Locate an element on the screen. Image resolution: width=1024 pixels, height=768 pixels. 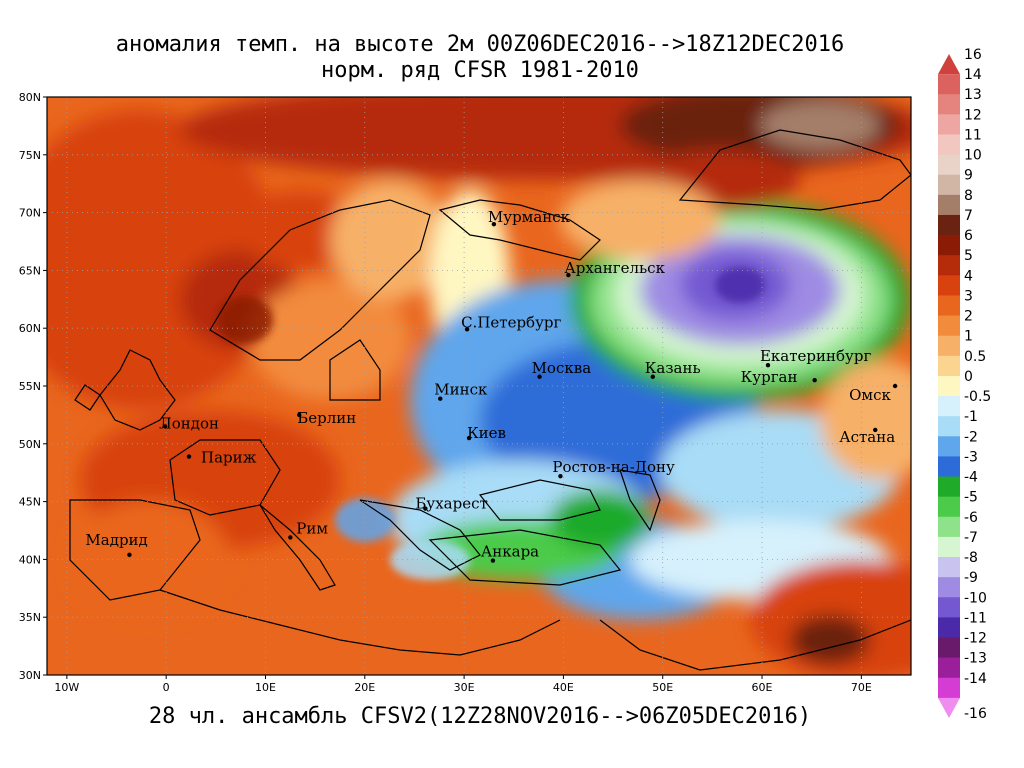
lat-tick-label: 30N is located at coordinates (30, 675).